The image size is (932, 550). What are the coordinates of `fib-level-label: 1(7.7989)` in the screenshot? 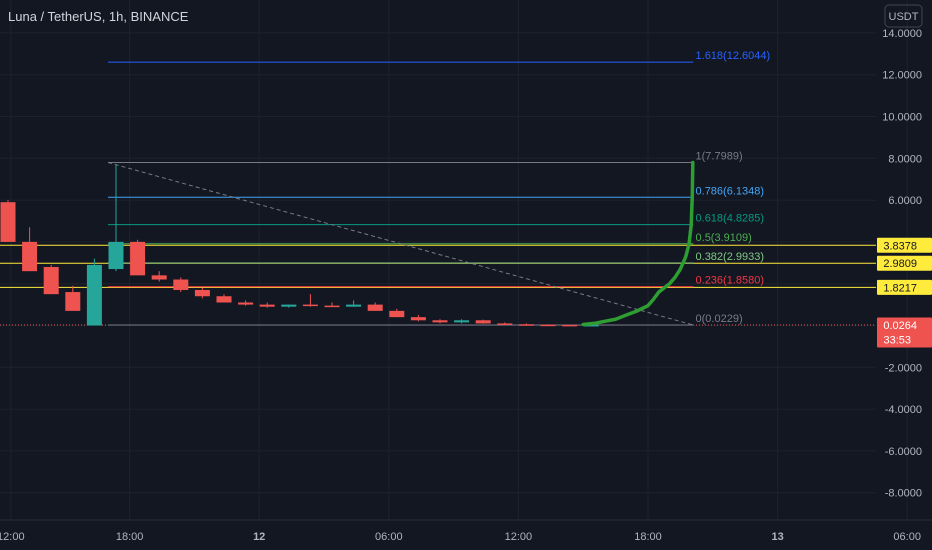 It's located at (719, 157).